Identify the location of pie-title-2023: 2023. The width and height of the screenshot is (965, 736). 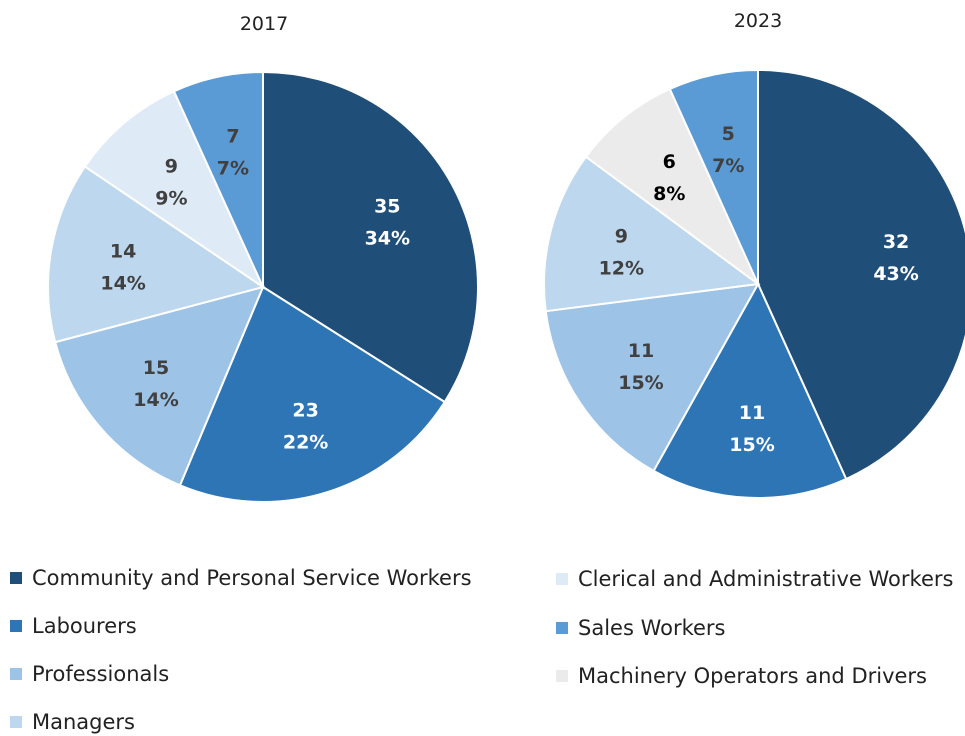
(758, 21).